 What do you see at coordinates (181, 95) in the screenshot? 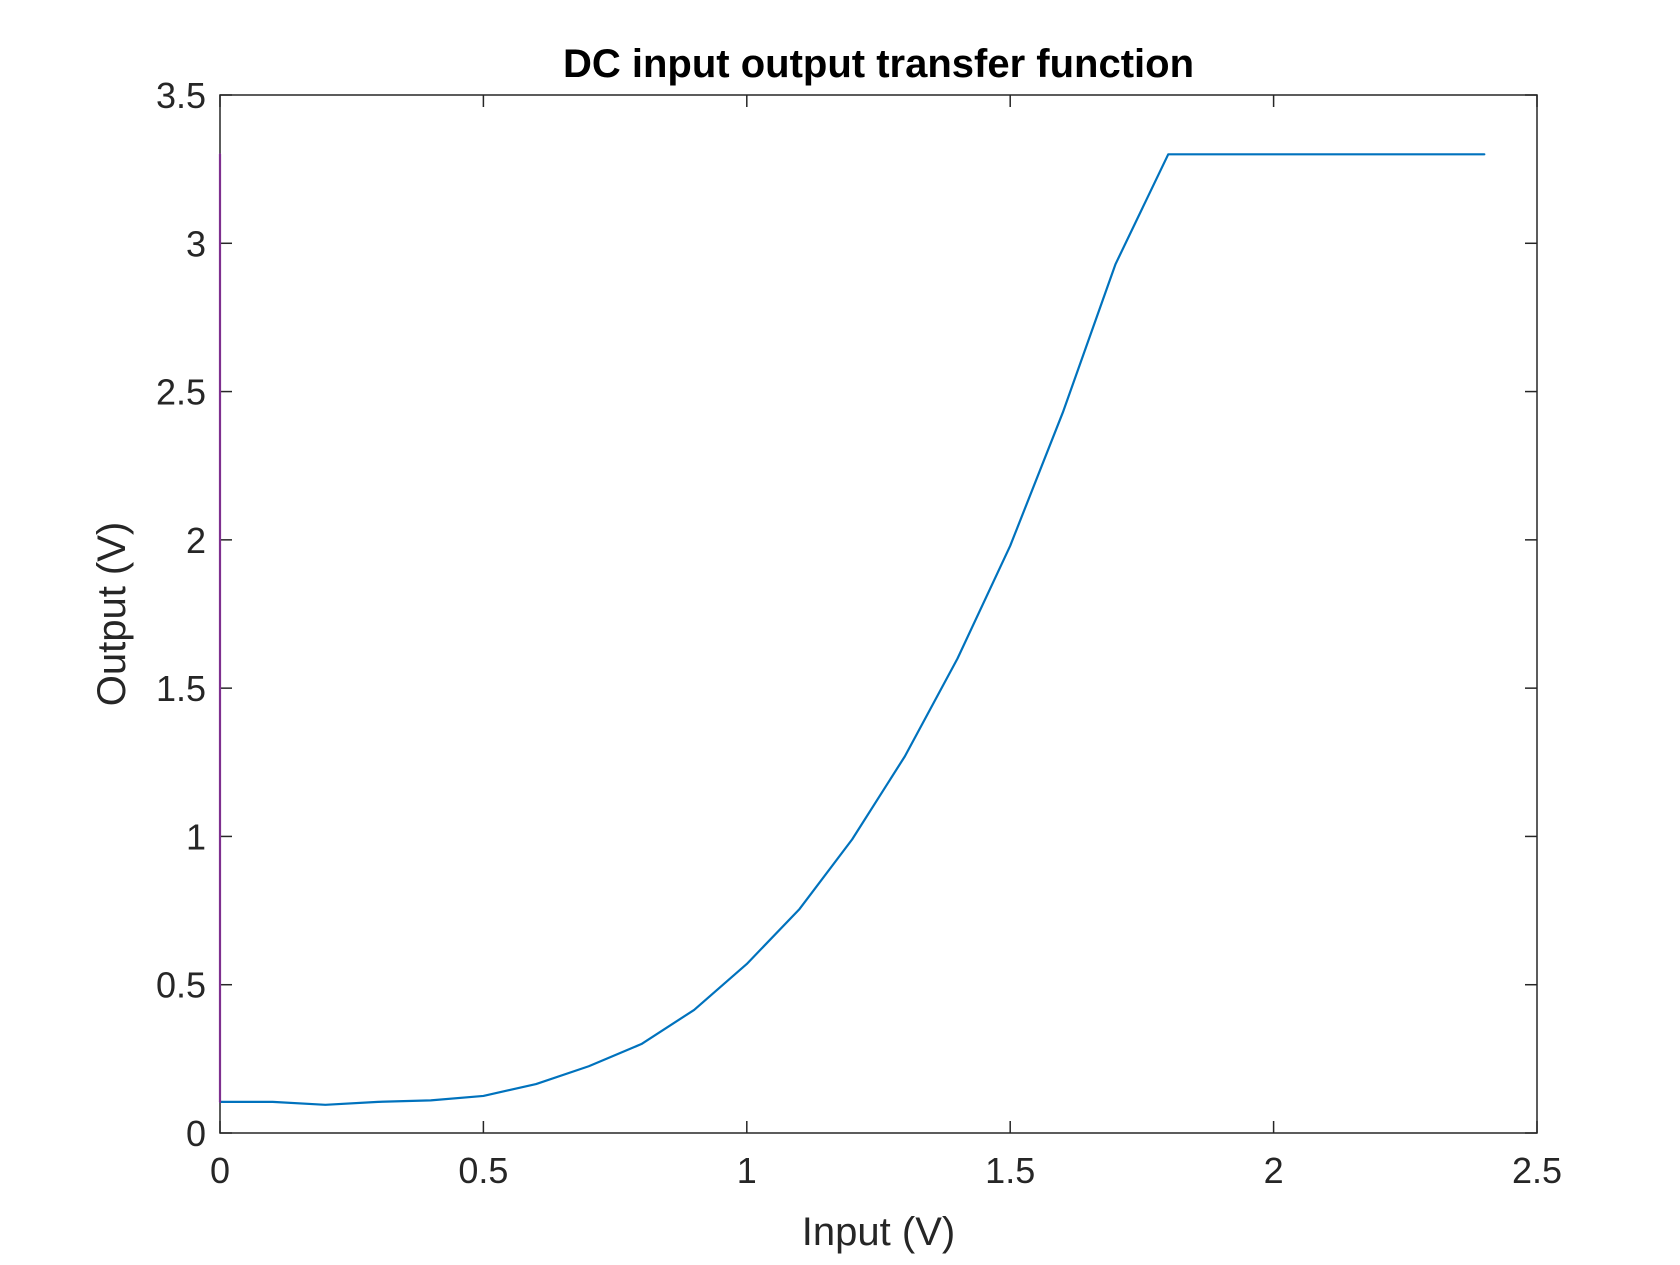
I see `y-tick-label: 3.5` at bounding box center [181, 95].